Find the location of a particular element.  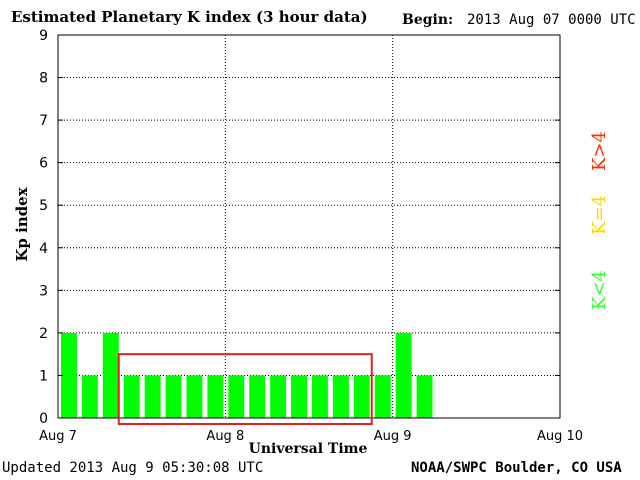

begin-value: 2013 Aug 07 0000 UTC is located at coordinates (551, 20).